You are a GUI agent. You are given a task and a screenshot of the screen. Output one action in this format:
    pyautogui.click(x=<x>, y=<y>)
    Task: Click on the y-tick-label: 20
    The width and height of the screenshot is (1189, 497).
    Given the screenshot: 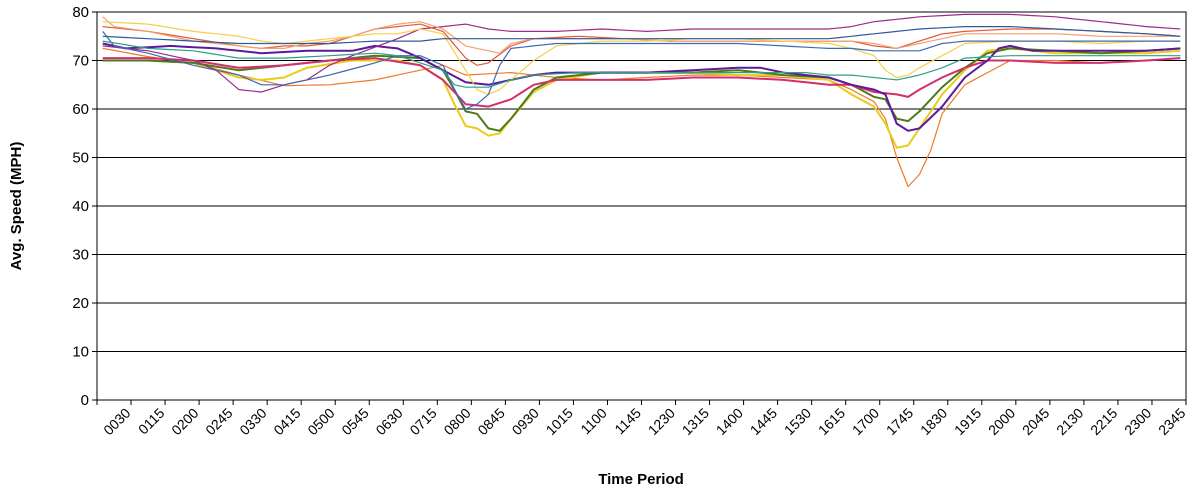 What is the action you would take?
    pyautogui.click(x=80, y=303)
    